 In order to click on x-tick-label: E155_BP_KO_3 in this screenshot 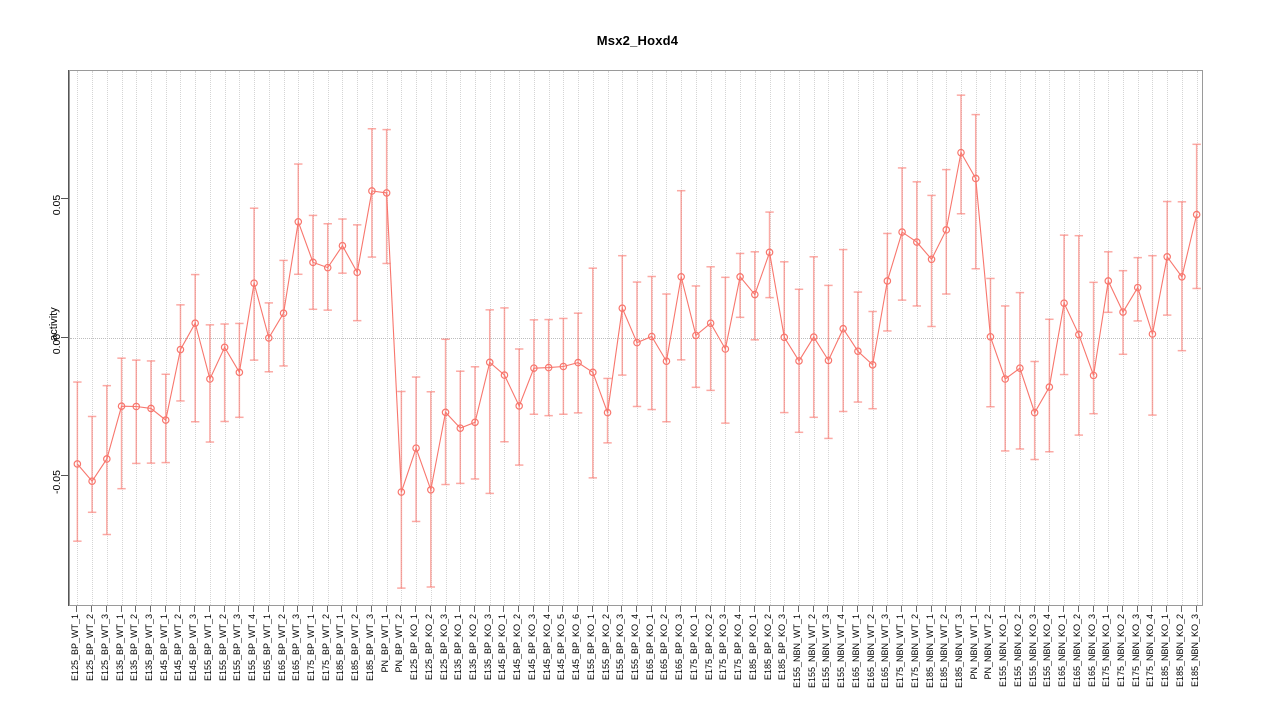, I will do `click(620, 647)`.